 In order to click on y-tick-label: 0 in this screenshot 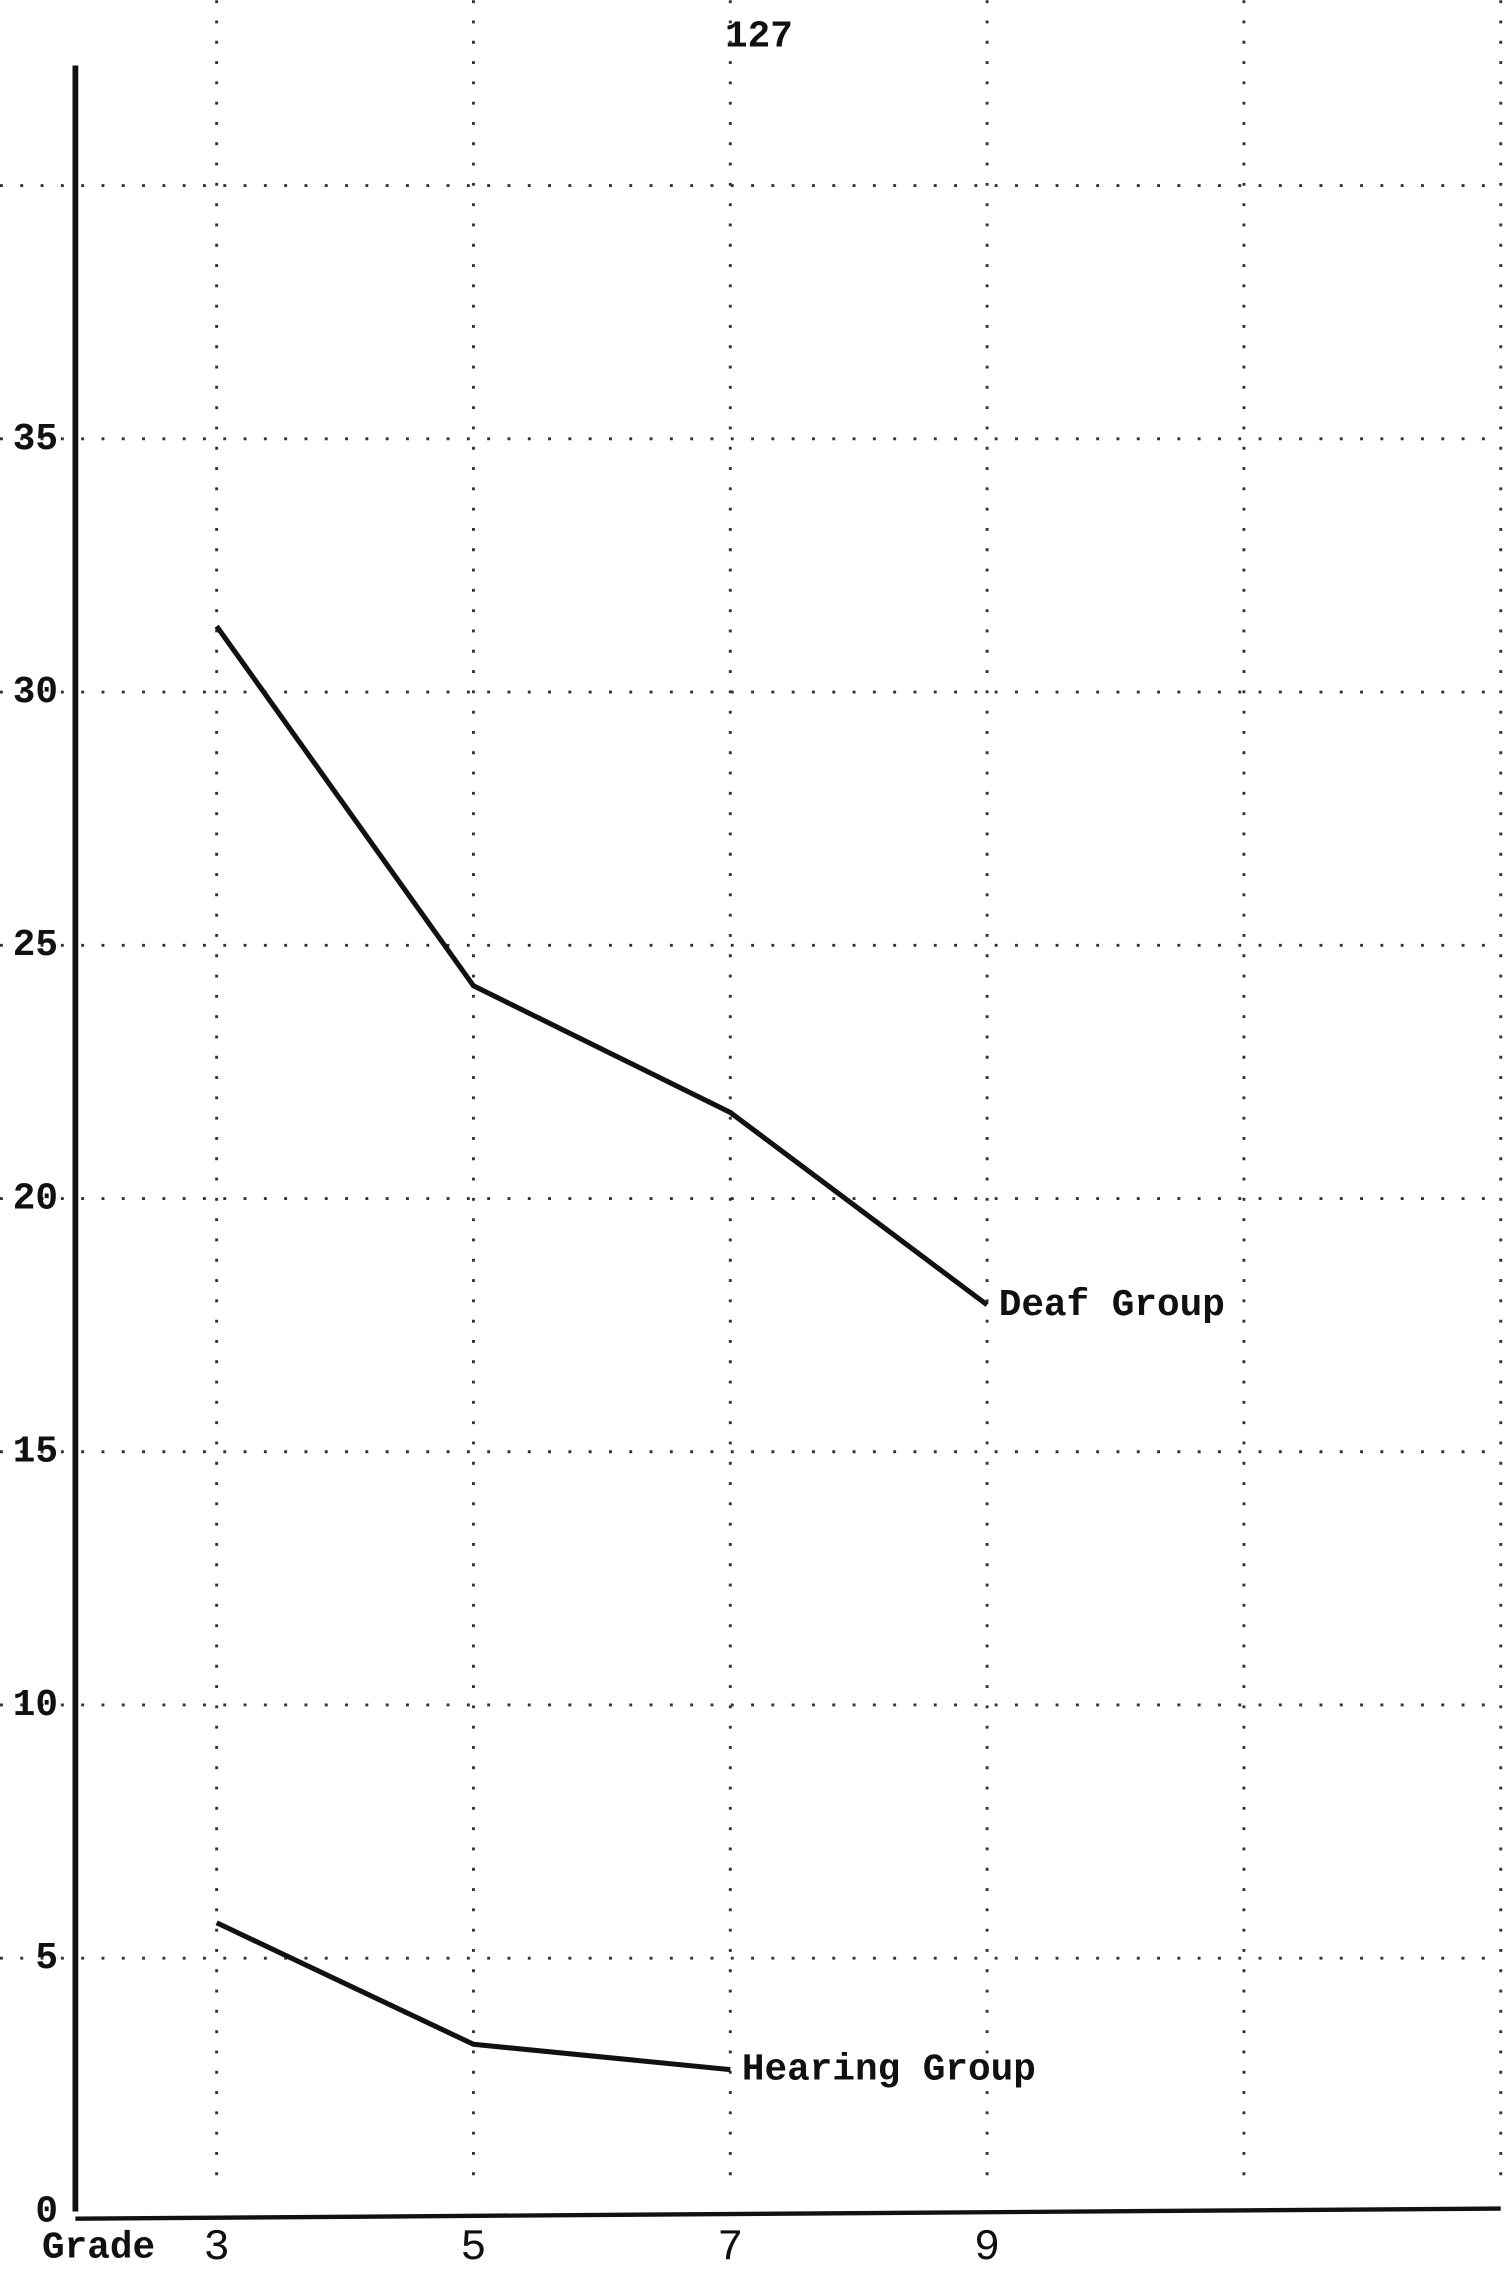, I will do `click(46, 2212)`.